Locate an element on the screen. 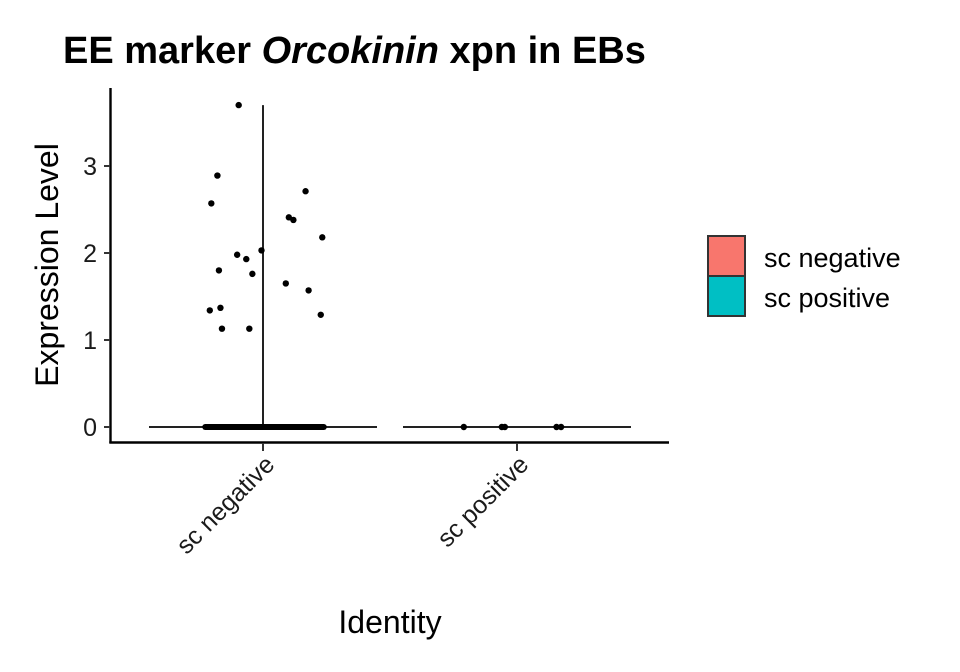 This screenshot has width=960, height=672. legend-label: sc negative is located at coordinates (832, 258).